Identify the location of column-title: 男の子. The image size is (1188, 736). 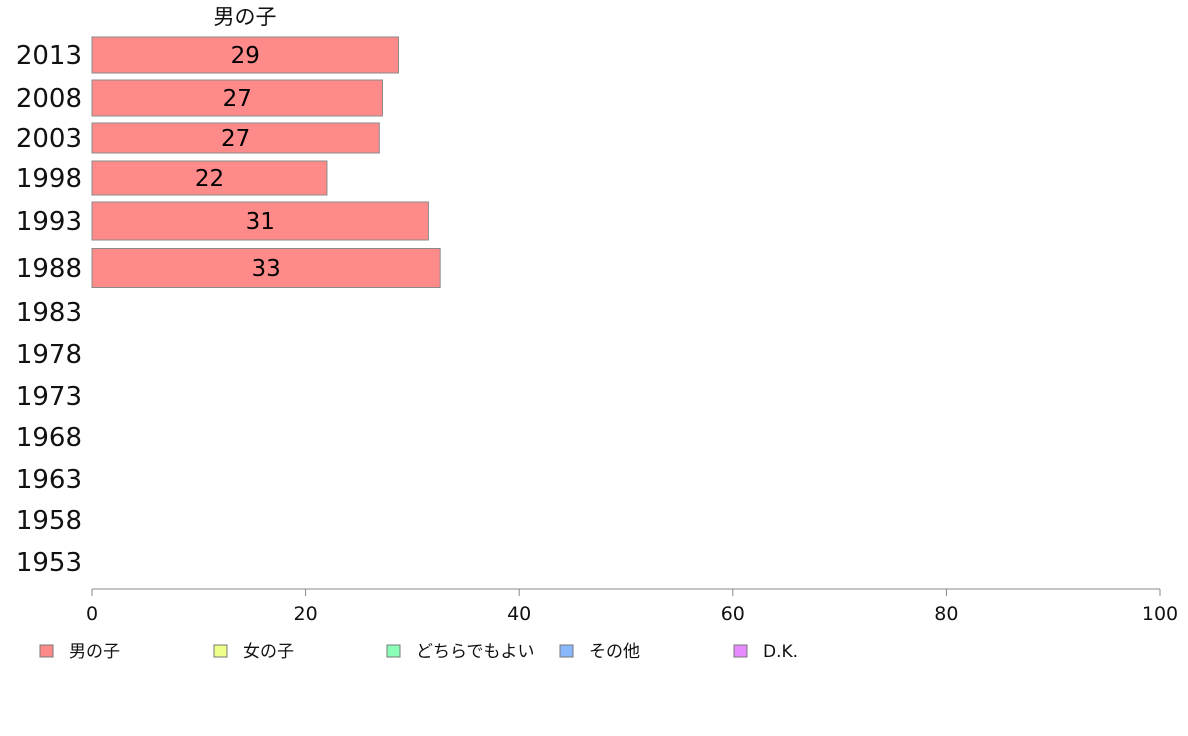
(245, 17).